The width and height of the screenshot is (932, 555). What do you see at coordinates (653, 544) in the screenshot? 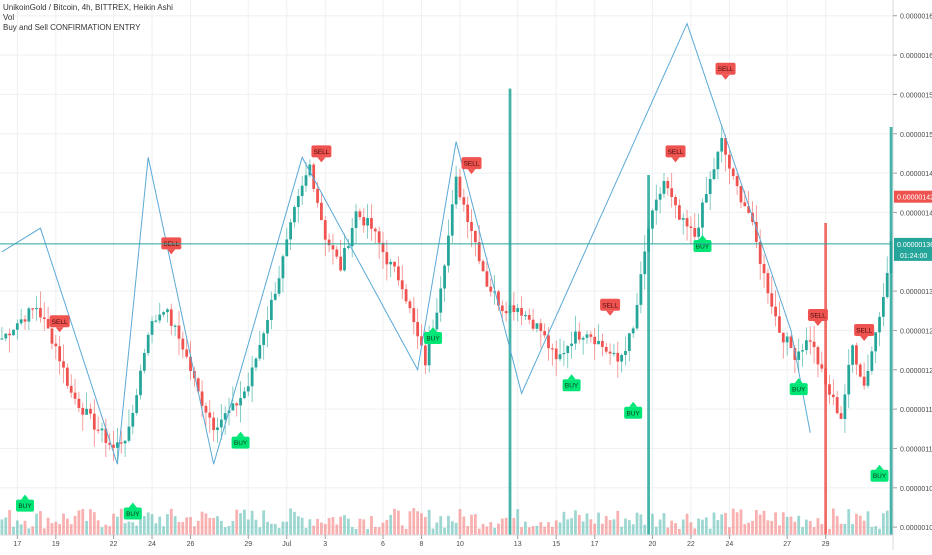
I see `x-tick-label: 20` at bounding box center [653, 544].